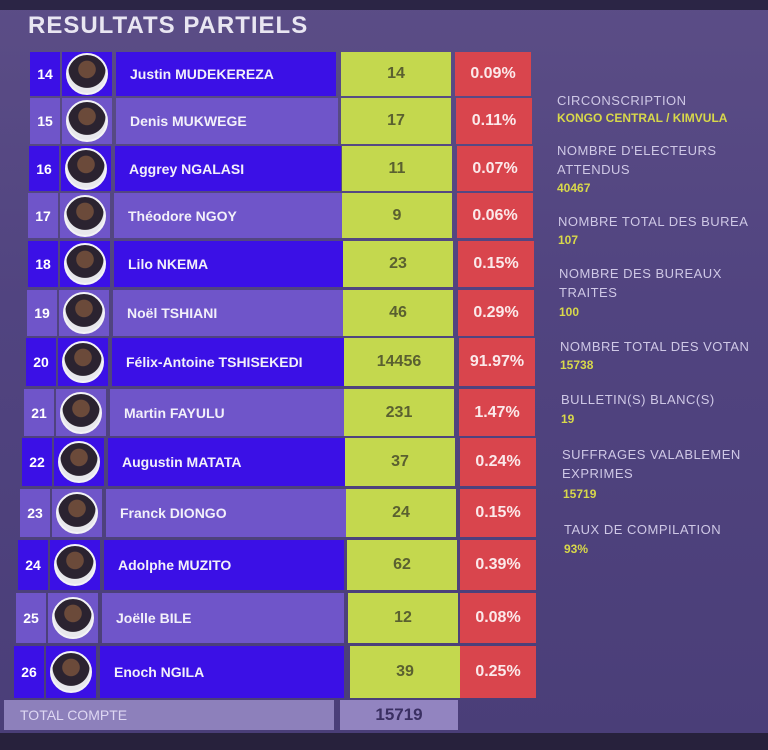 This screenshot has width=768, height=750. What do you see at coordinates (653, 221) in the screenshot?
I see `stat-label: NOMBRE TOTAL DES BUREA` at bounding box center [653, 221].